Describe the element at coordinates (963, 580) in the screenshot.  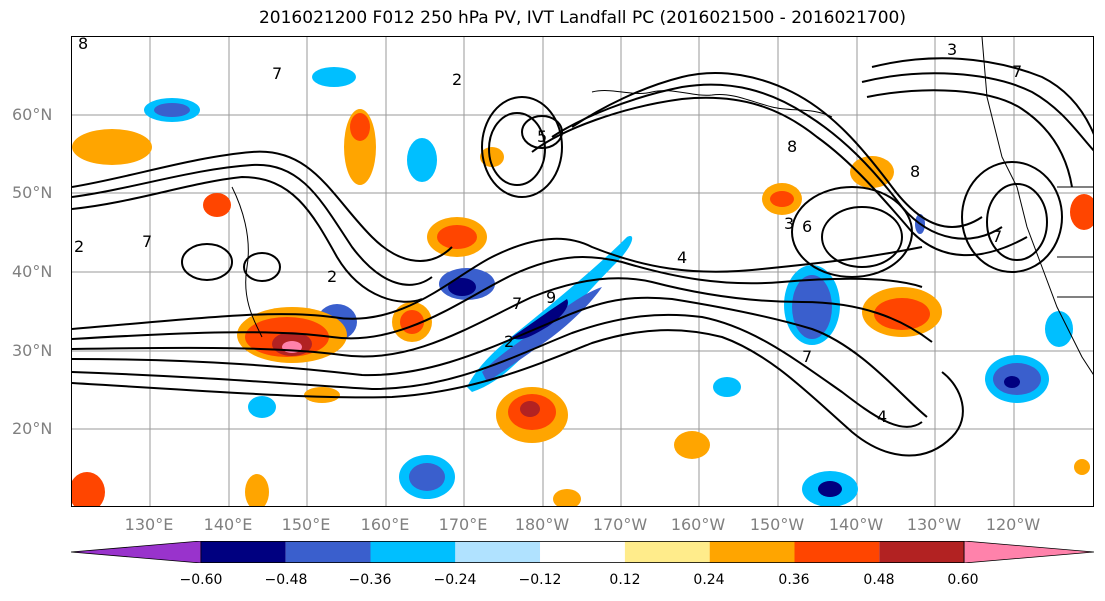
I see `cb-tick-10: 0.60` at that location.